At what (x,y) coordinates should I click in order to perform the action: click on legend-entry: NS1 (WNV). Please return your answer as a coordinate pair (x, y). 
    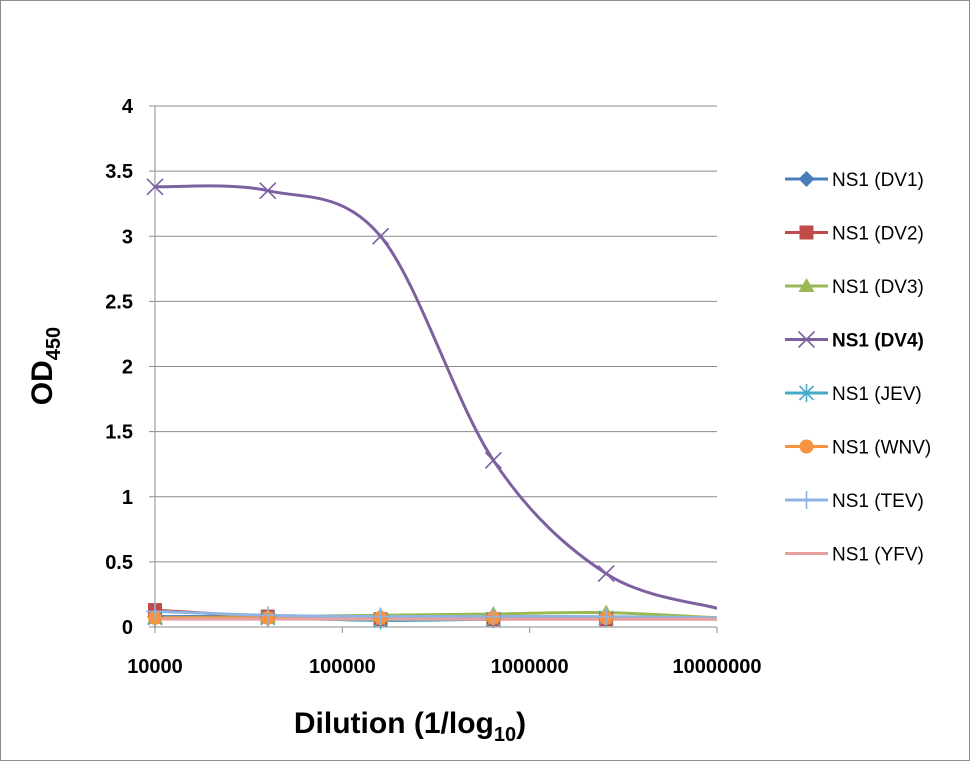
    Looking at the image, I should click on (858, 448).